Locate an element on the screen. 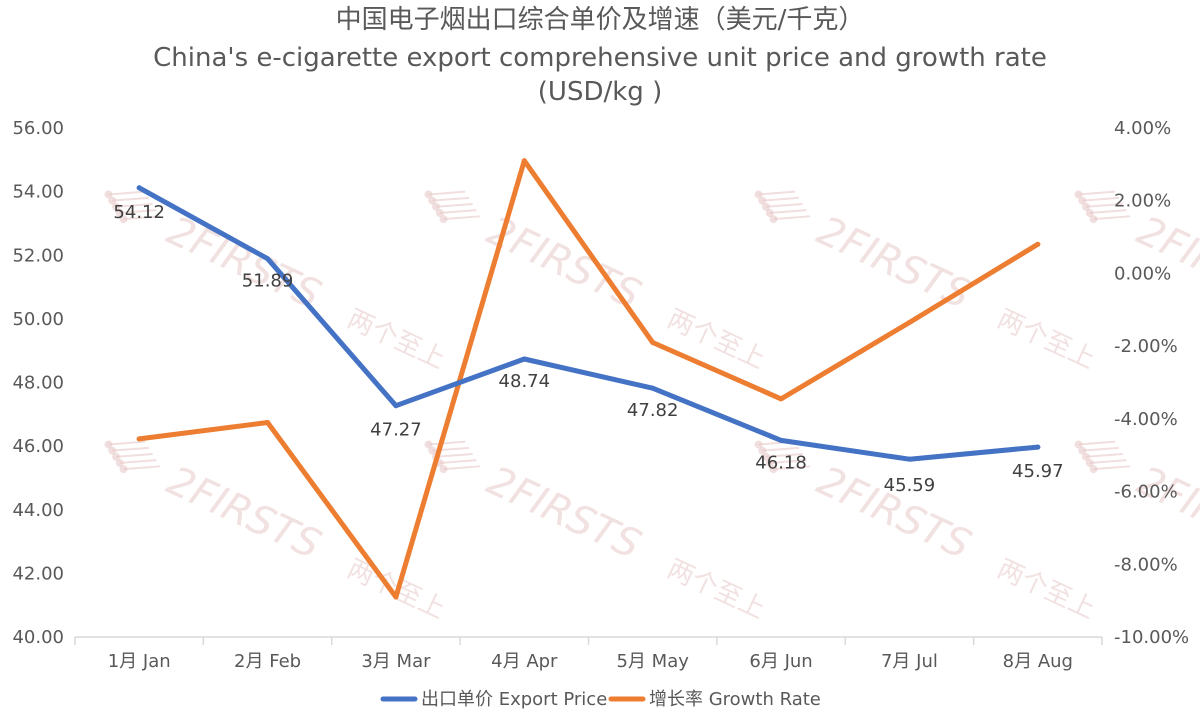 The height and width of the screenshot is (726, 1200). x-tick-label: 3月 Mar is located at coordinates (396, 661).